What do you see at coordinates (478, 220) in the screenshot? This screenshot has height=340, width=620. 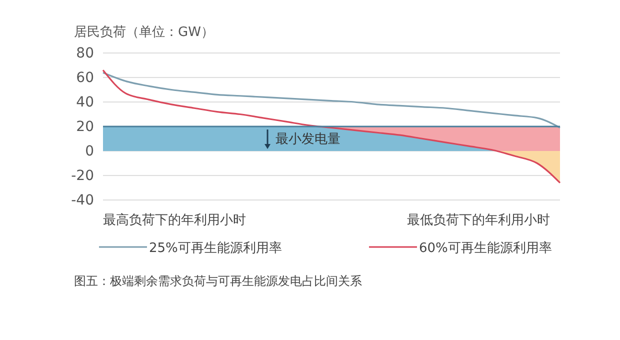 I see `text: 最低负荷下的年利用小时` at bounding box center [478, 220].